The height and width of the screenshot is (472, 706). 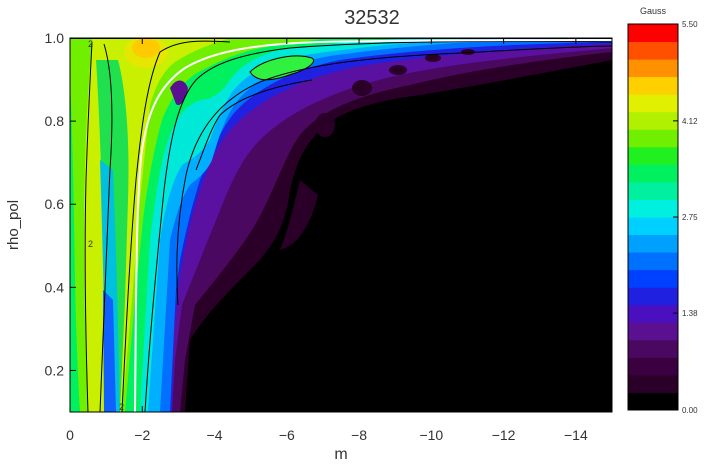 I want to click on peak-yellow, so click(x=146, y=53).